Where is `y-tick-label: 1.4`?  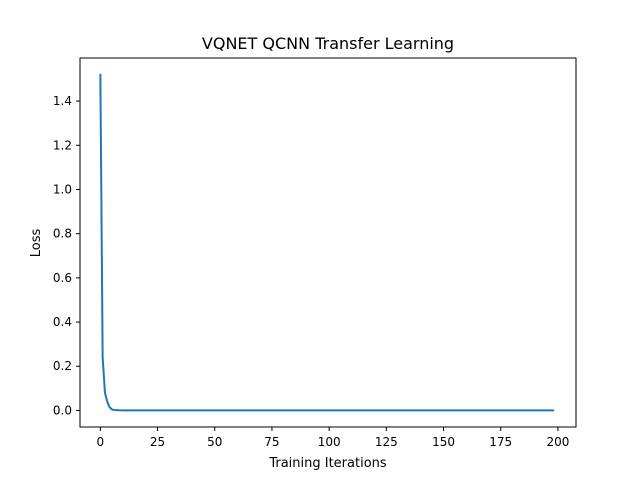 y-tick-label: 1.4 is located at coordinates (62, 101).